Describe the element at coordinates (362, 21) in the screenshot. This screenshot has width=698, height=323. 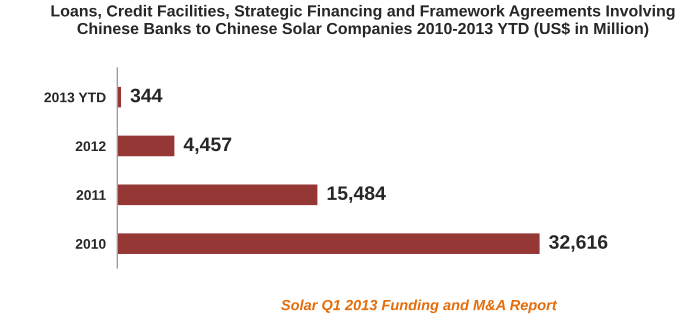
I see `chart-title: Loans, Credit Facilities, Strategic Financing and Framework Agreements Involving Chinese Banks to Chinese Solar Companies 2010-2013 YTD (US$ in Million)` at that location.